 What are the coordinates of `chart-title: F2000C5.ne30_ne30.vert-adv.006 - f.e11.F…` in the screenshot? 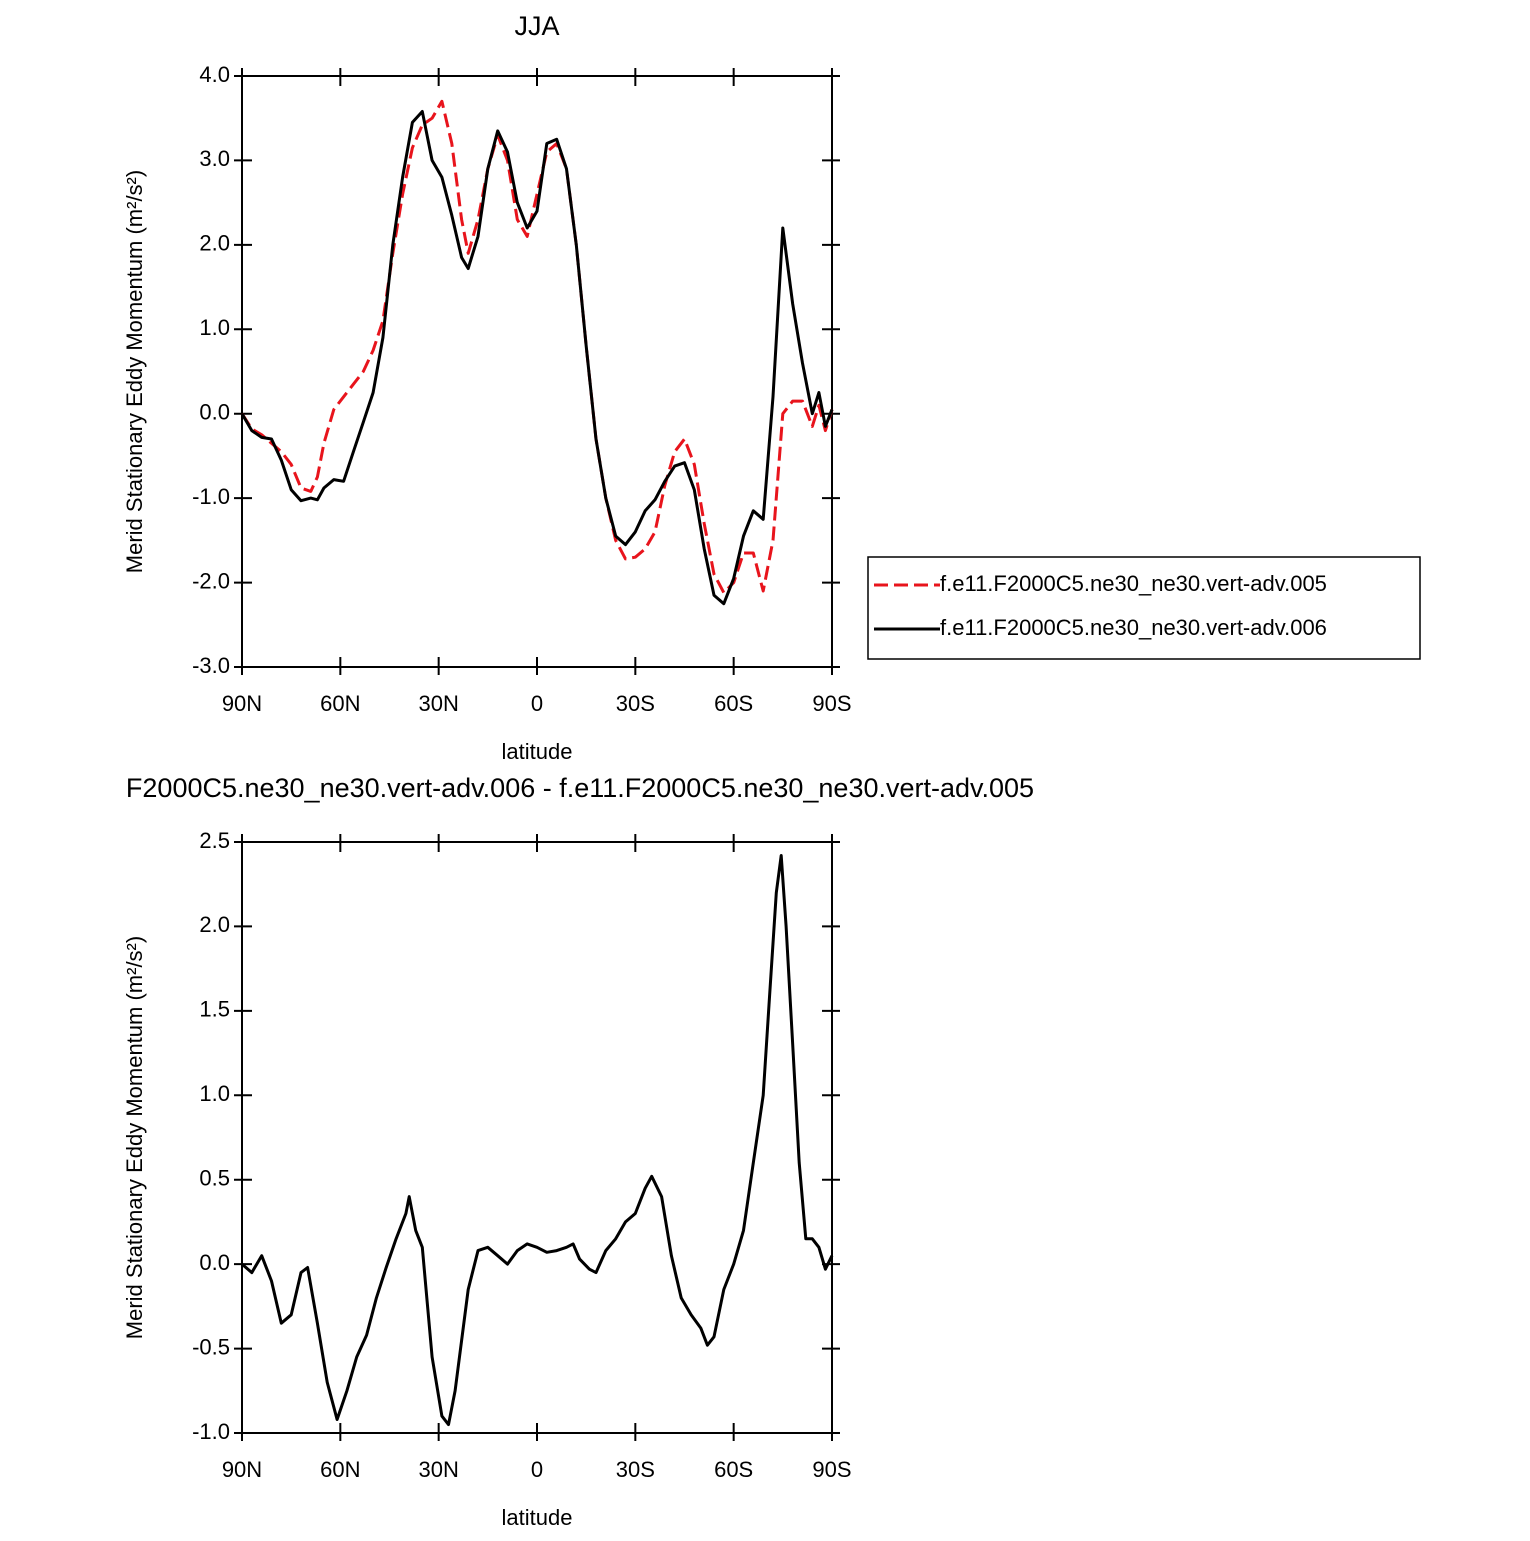 It's located at (580, 788).